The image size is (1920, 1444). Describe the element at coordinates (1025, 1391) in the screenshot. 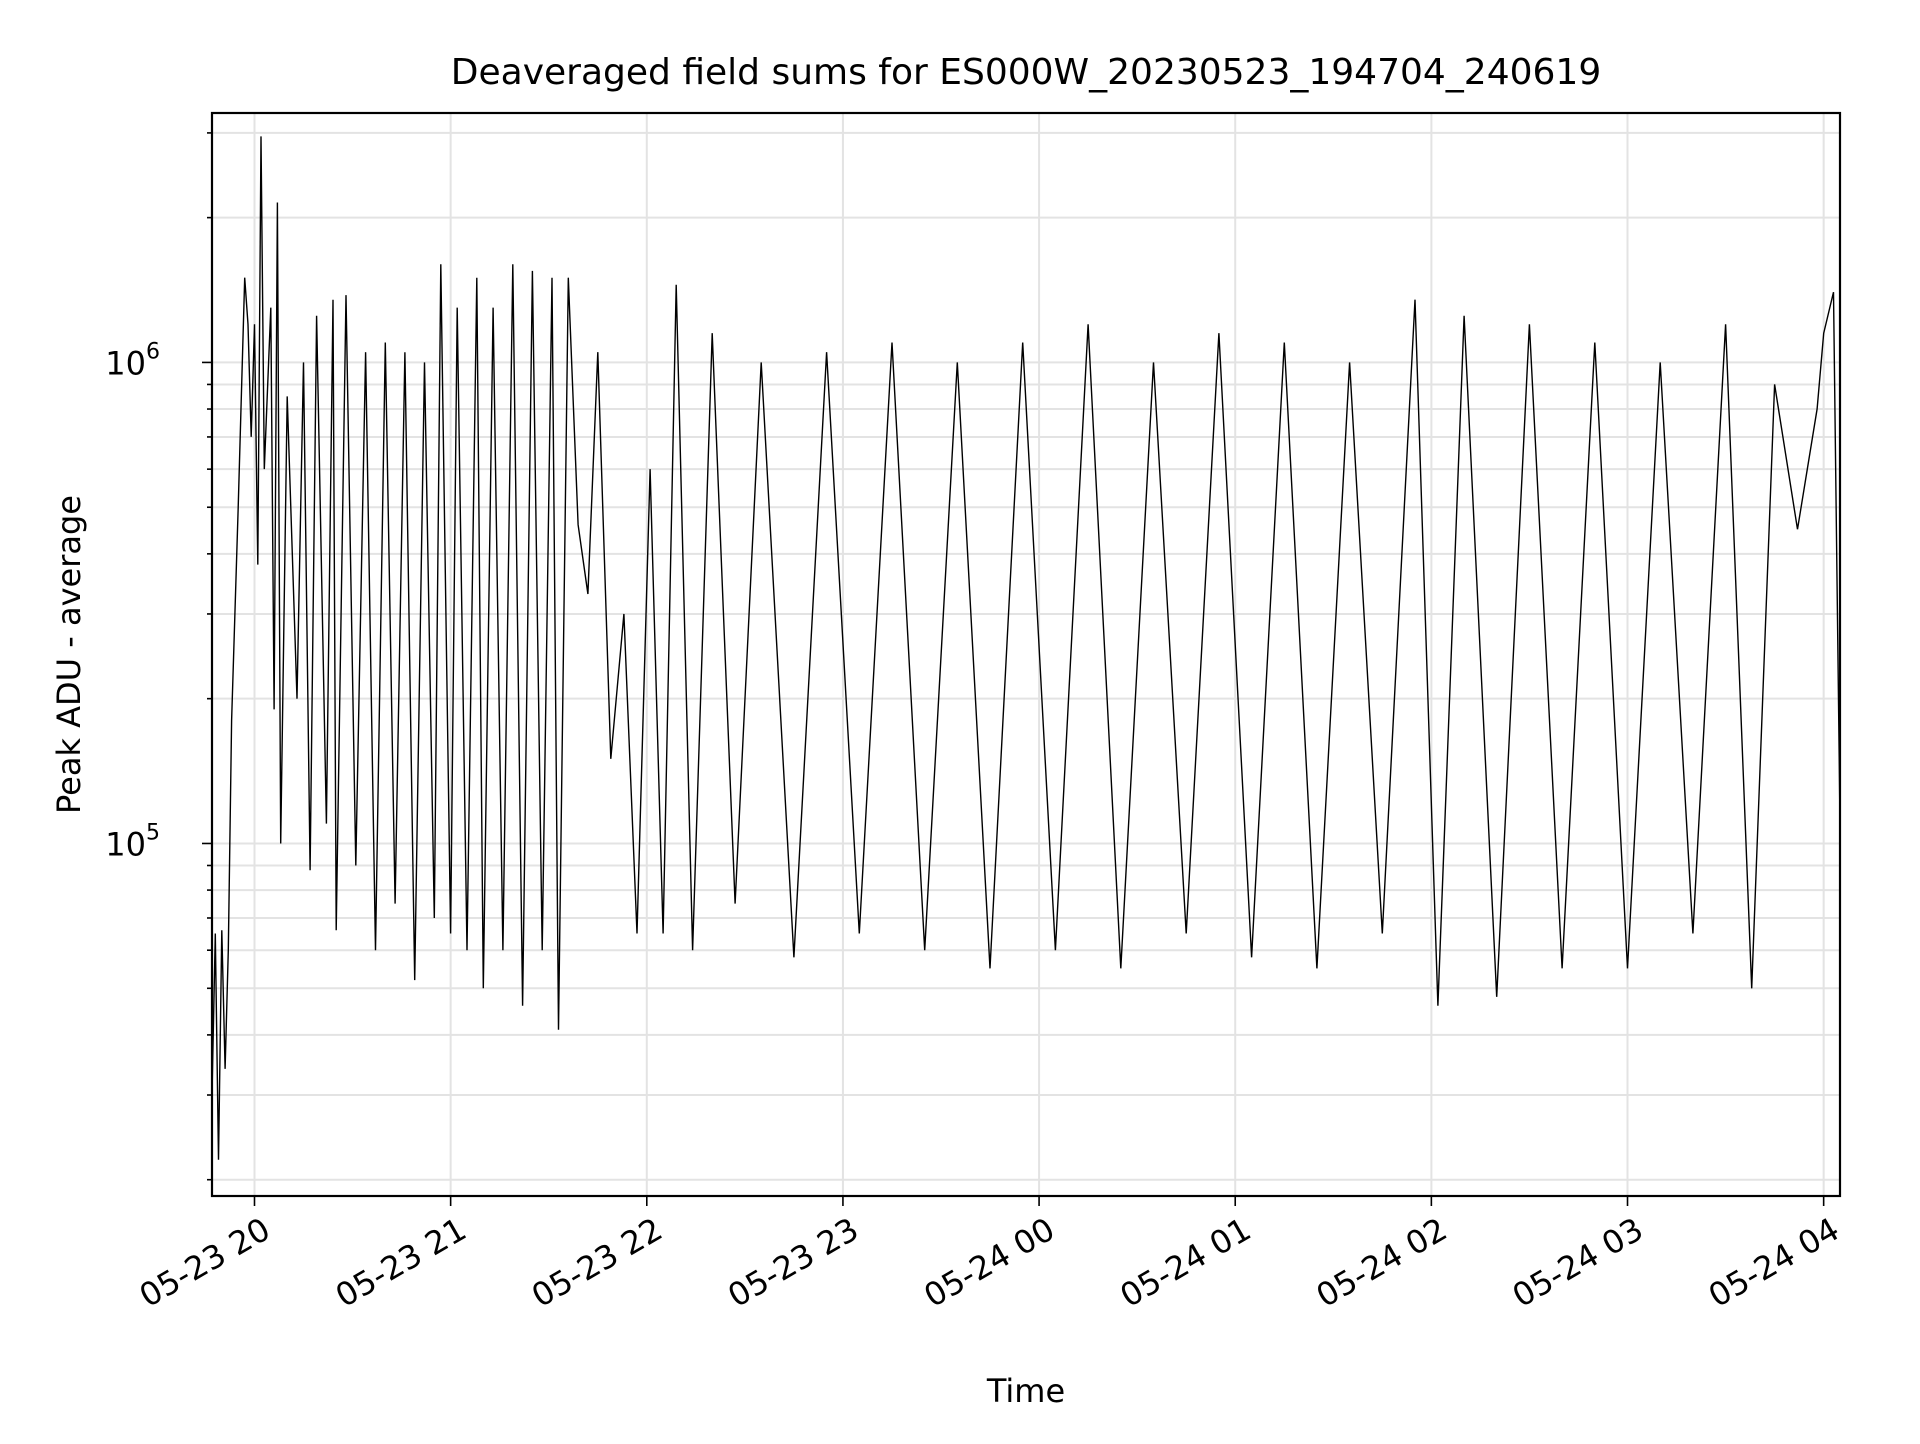

I see `x-axis-label: Time` at that location.